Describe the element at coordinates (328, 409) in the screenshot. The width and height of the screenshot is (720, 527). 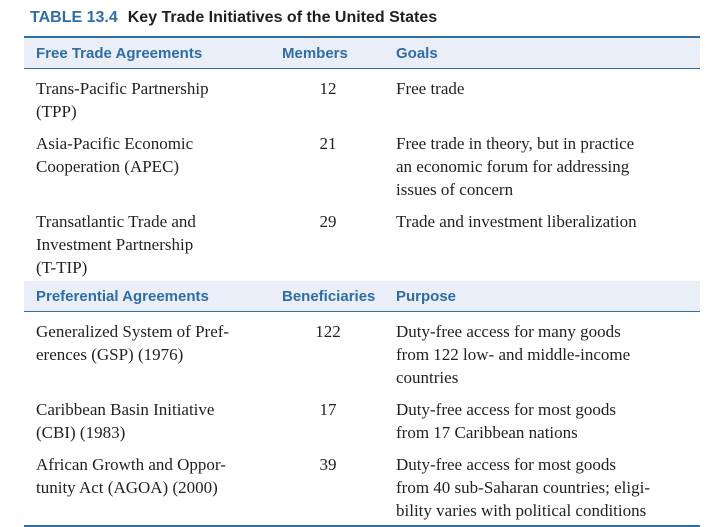
I see `beneficiary-count: 17` at that location.